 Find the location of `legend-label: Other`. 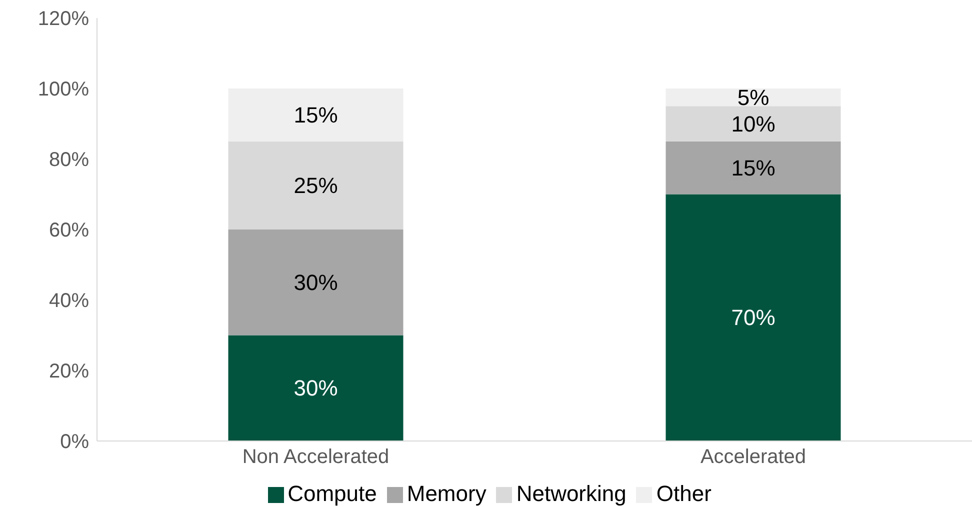

legend-label: Other is located at coordinates (684, 493).